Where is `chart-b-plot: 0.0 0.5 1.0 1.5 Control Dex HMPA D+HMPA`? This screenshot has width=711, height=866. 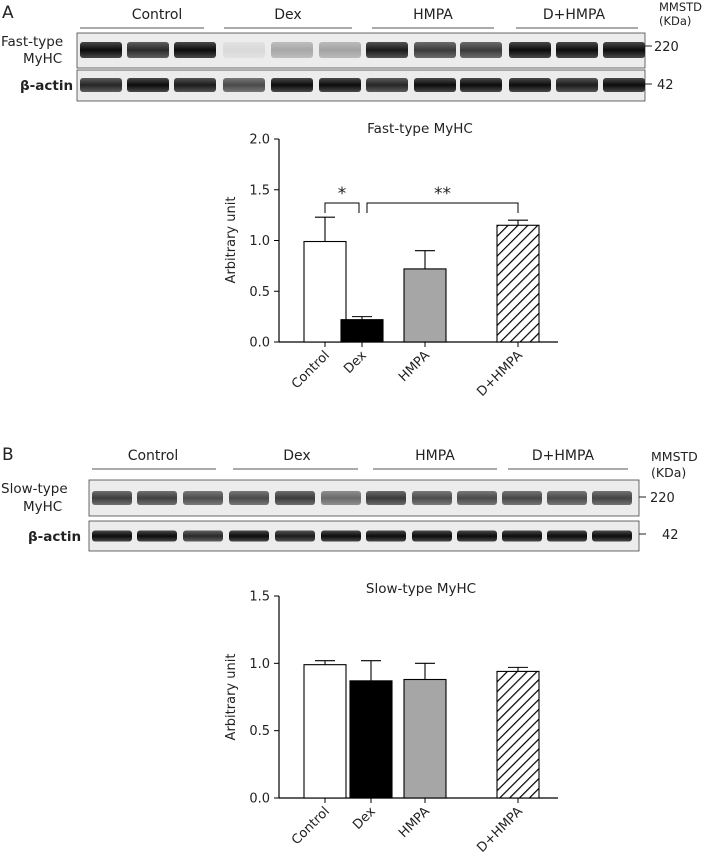 chart-b-plot: 0.0 0.5 1.0 1.5 Control Dex HMPA D+HMPA is located at coordinates (403, 723).